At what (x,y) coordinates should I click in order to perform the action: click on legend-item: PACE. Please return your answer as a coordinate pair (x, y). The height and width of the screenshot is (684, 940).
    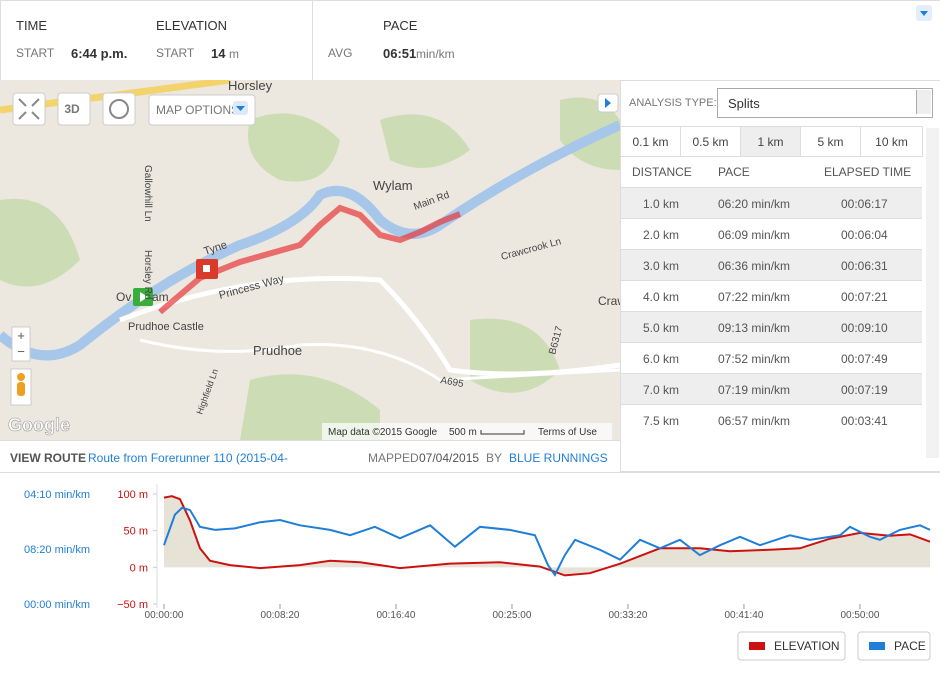
    Looking at the image, I should click on (894, 646).